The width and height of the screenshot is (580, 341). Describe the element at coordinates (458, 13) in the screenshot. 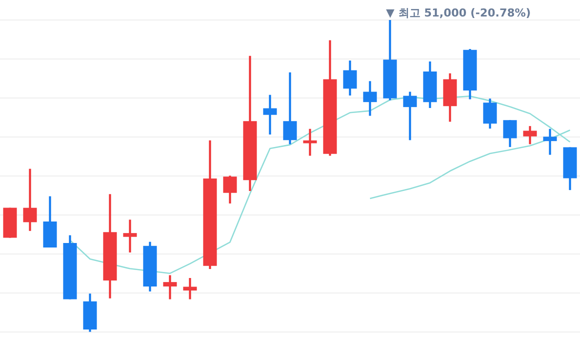

I see `text: ▼ 최고 51,000 (-20.78%)` at that location.